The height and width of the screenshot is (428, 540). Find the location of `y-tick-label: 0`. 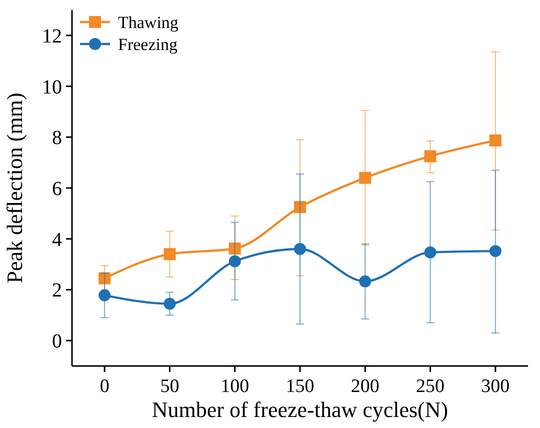

y-tick-label: 0 is located at coordinates (57, 341).